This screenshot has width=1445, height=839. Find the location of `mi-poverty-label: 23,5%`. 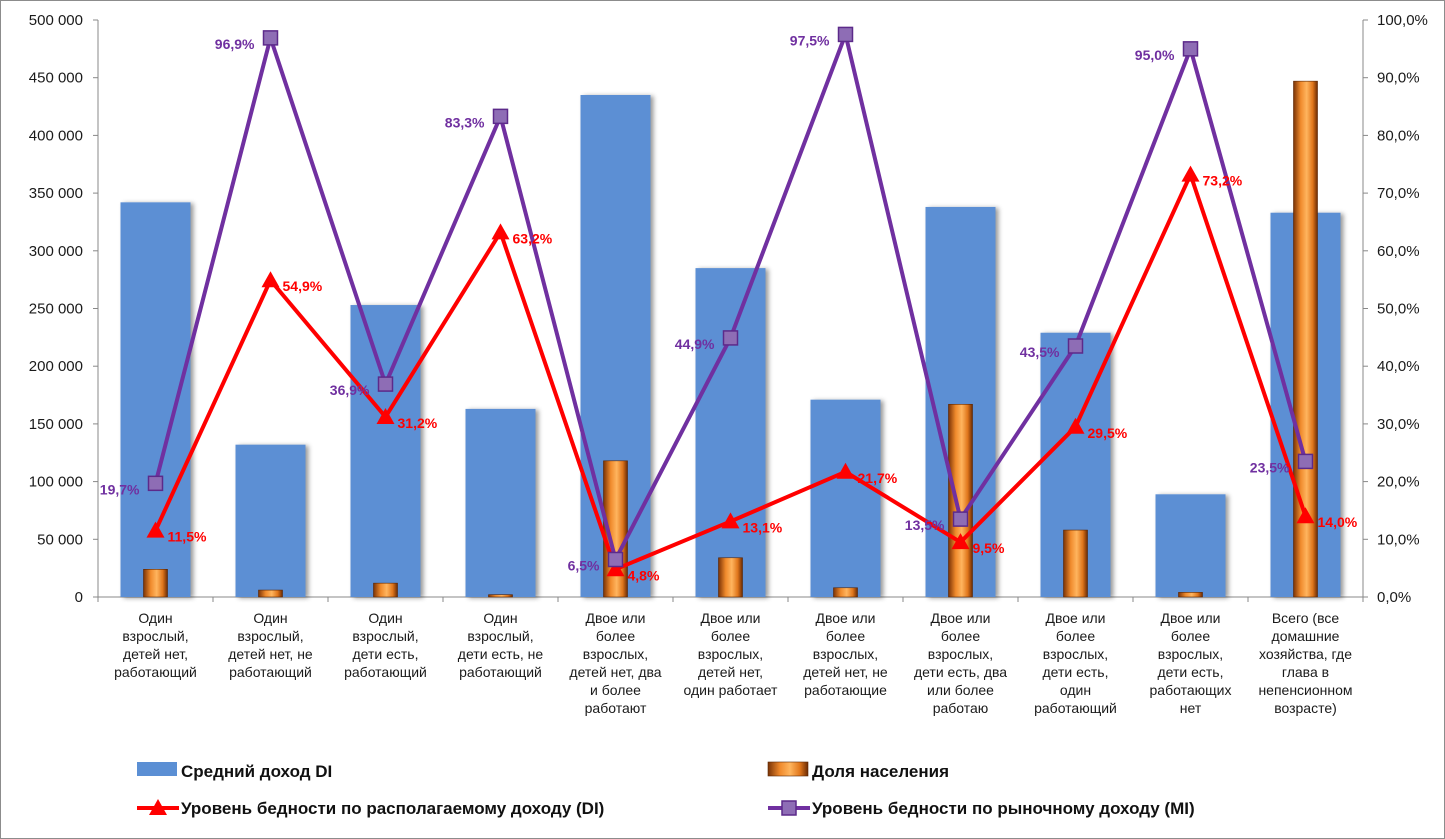

mi-poverty-label: 23,5% is located at coordinates (1270, 467).